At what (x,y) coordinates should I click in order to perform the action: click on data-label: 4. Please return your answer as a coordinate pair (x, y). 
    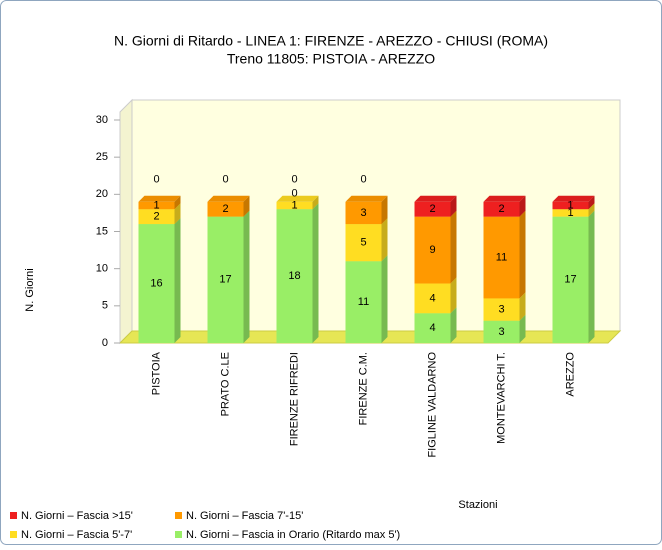
    Looking at the image, I should click on (432, 328).